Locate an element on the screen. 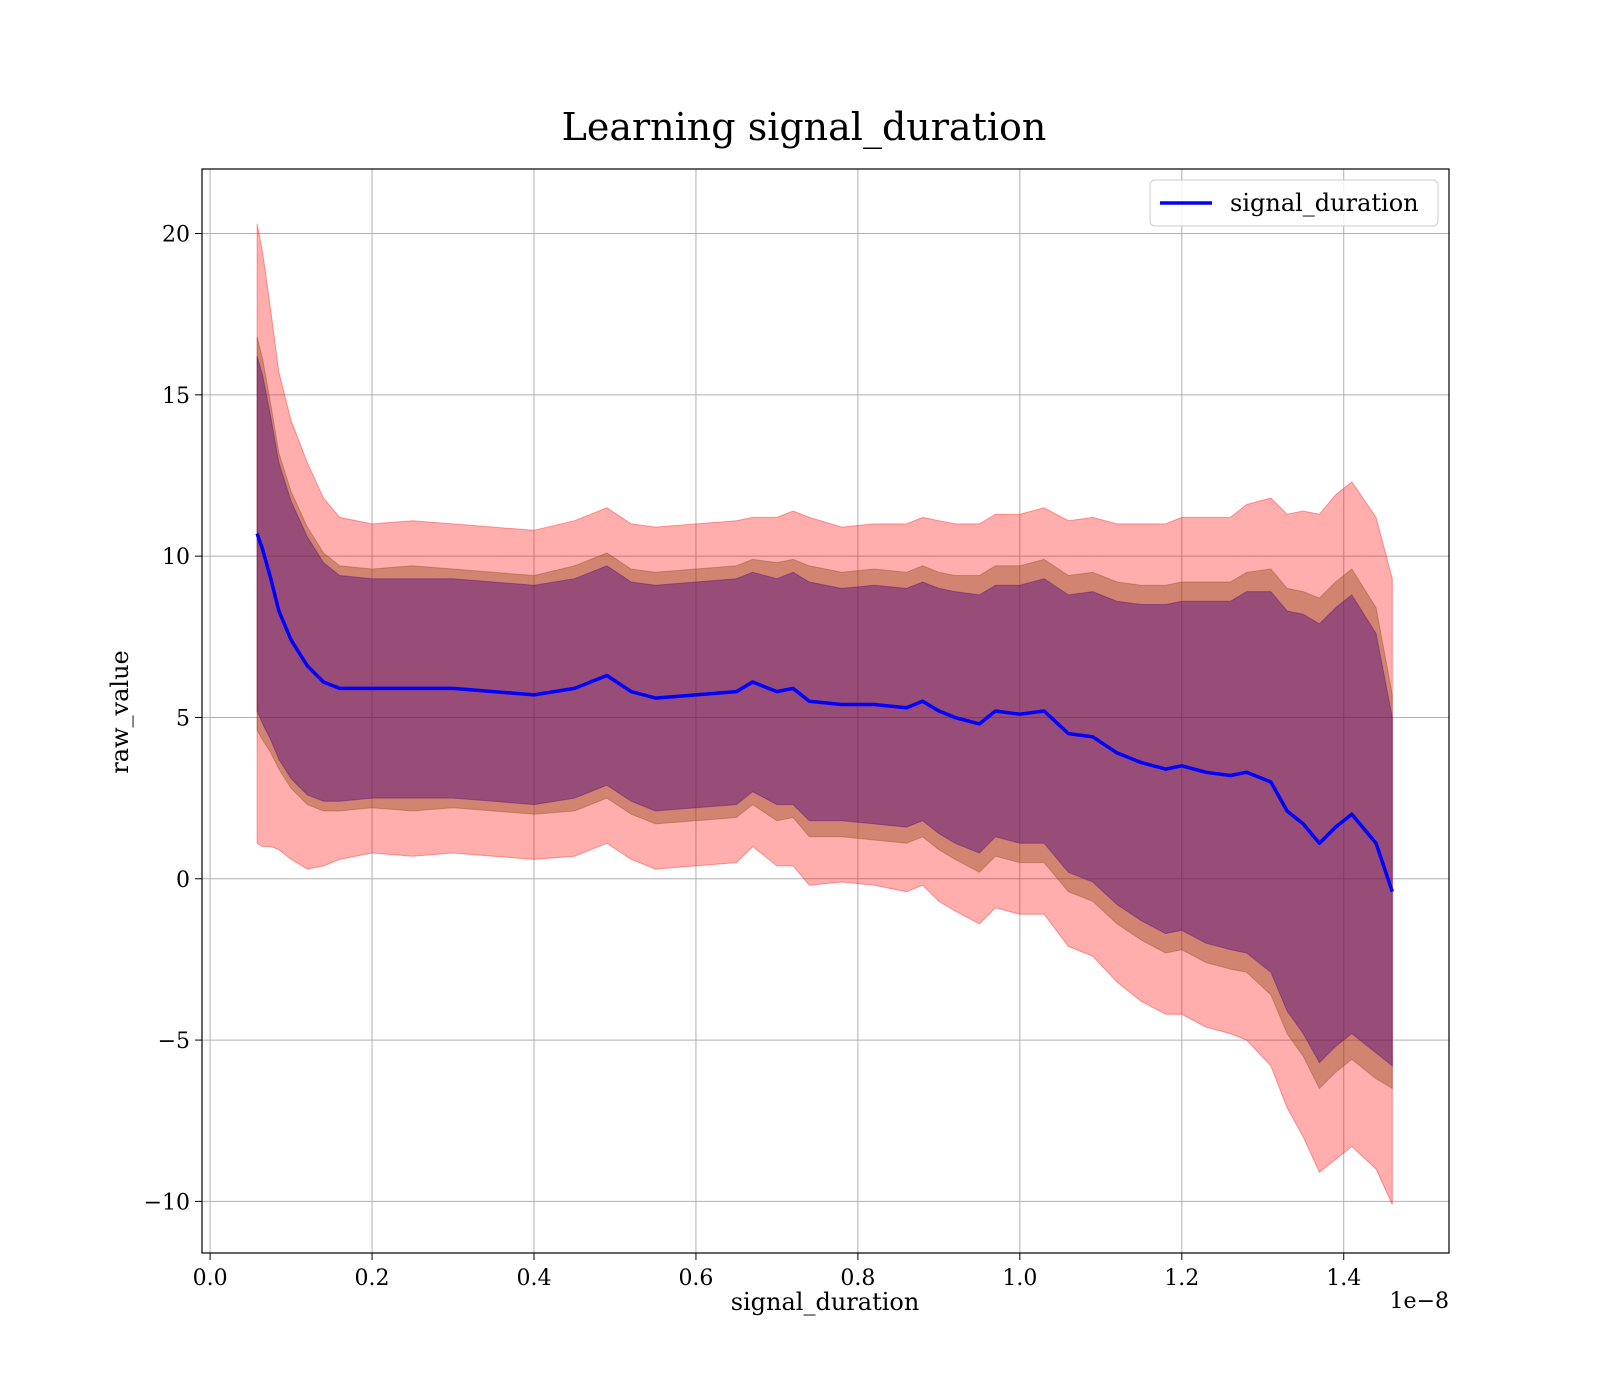  y-tick-label: 5 is located at coordinates (183, 718).